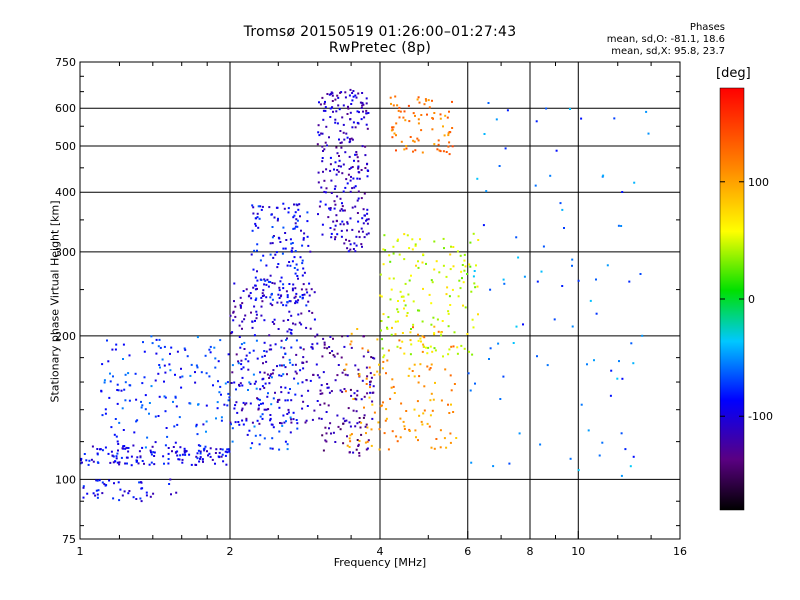  Describe the element at coordinates (55, 301) in the screenshot. I see `y-axis-label: Stationary phase Virtual Height [km]` at that location.